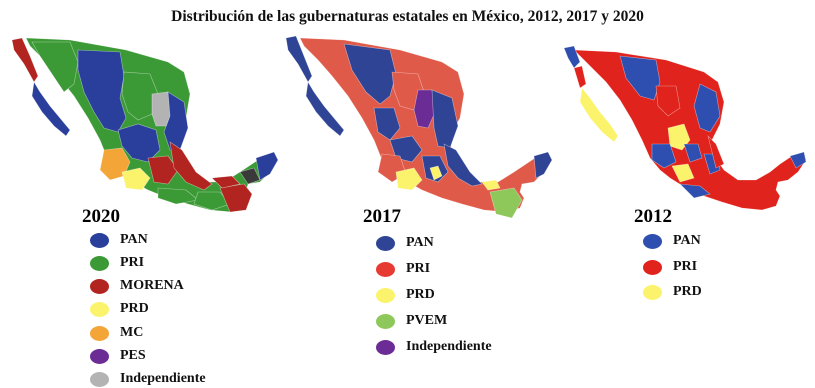  I want to click on tabasco-morena-2020, so click(226, 182).